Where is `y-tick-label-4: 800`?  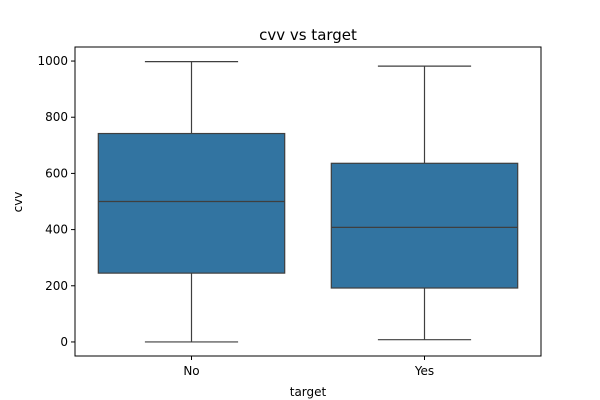 y-tick-label-4: 800 is located at coordinates (56, 117).